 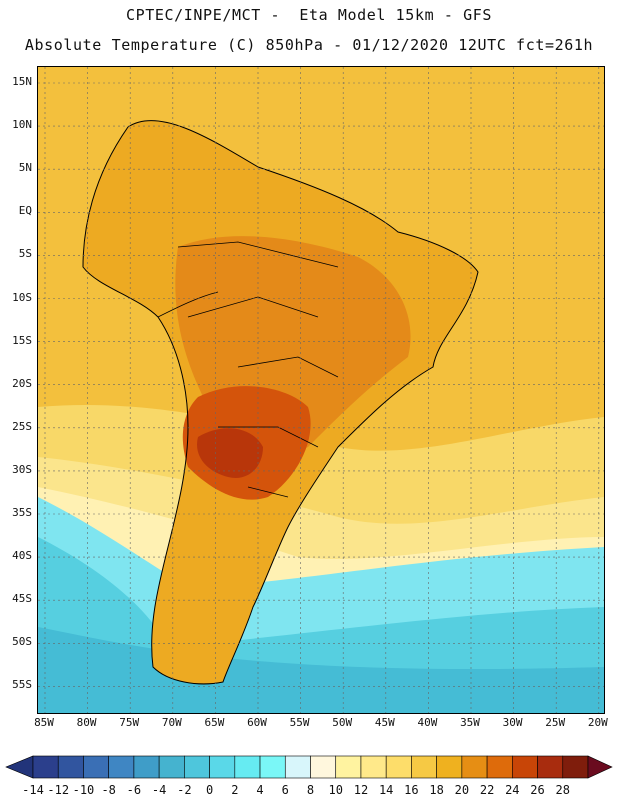 I want to click on colorbar-tick-label: 22, so click(x=487, y=790).